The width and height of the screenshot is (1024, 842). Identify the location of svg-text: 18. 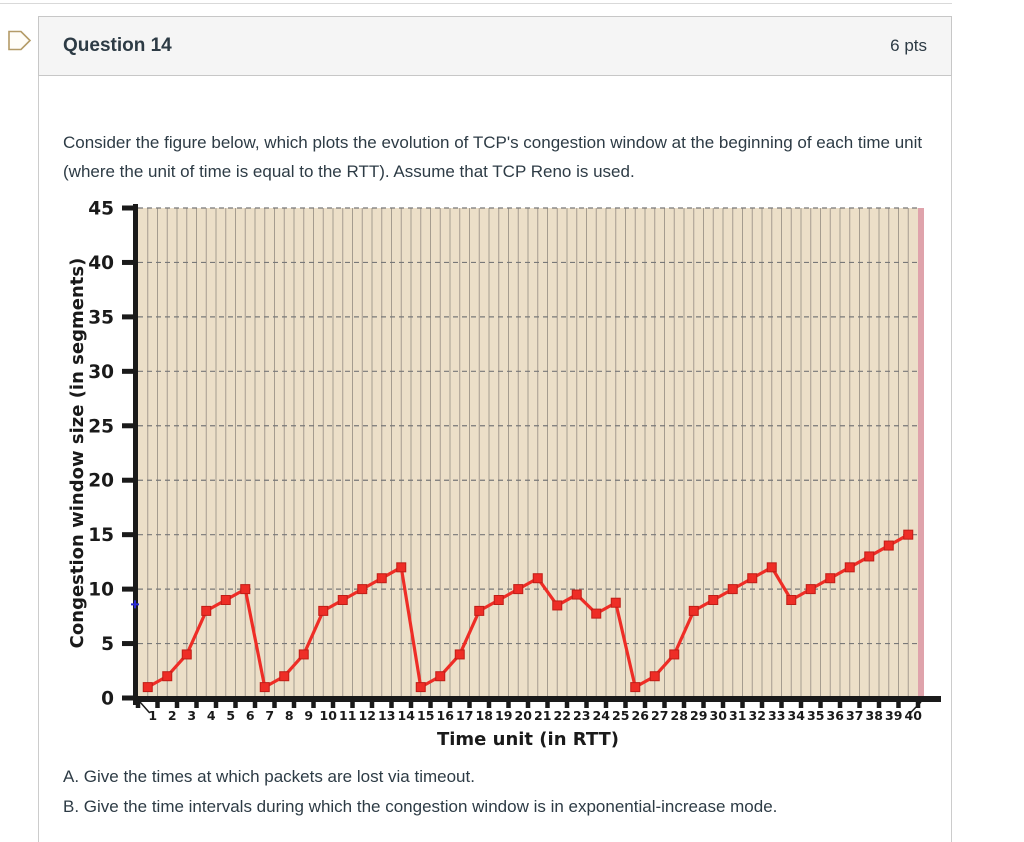
(484, 715).